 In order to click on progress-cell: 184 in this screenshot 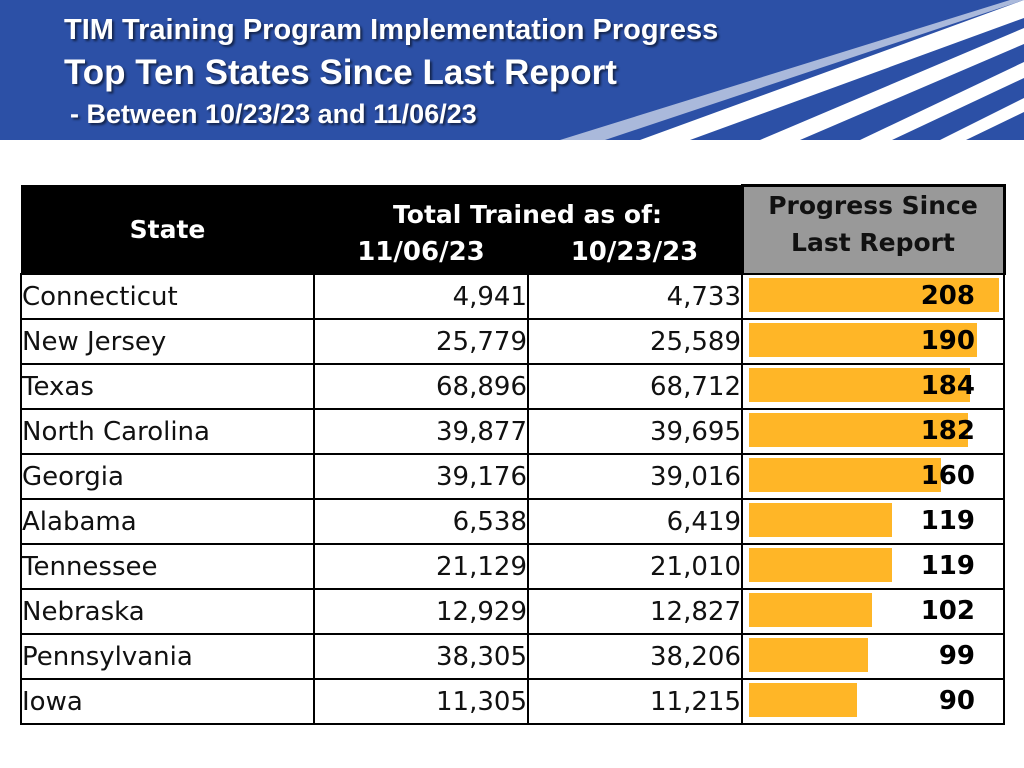, I will do `click(873, 386)`.